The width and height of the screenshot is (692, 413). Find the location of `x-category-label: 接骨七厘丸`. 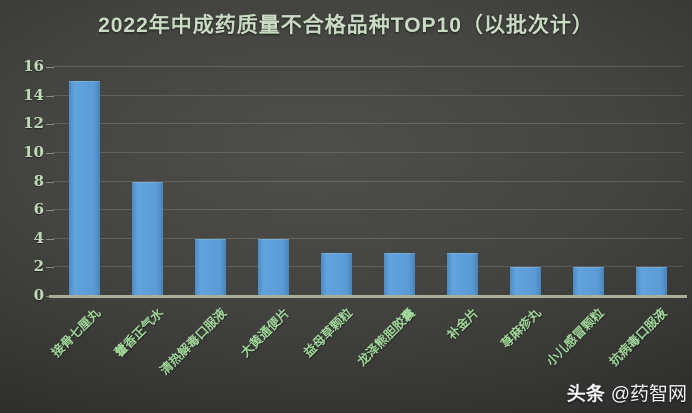

x-category-label: 接骨七厘丸 is located at coordinates (76, 332).